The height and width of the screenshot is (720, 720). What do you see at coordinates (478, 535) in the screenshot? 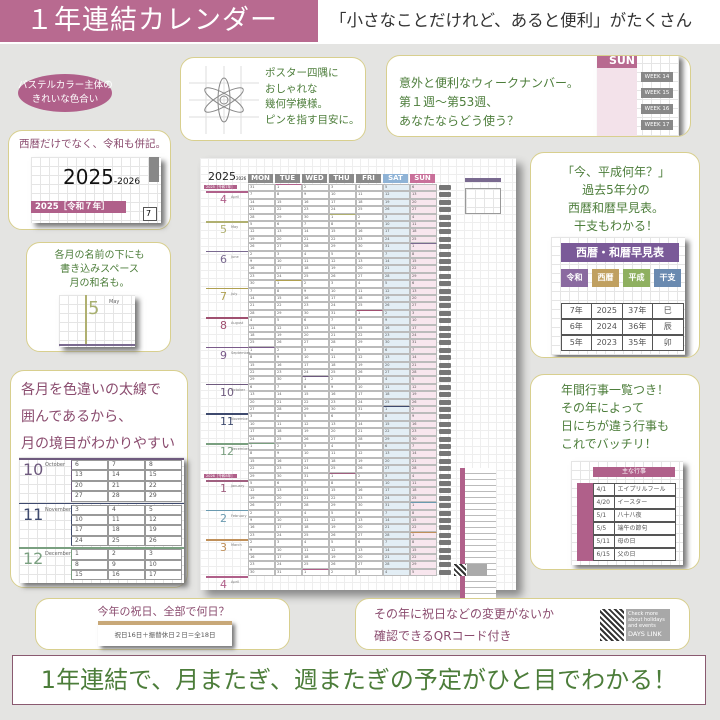
I see `events-mini-list` at bounding box center [478, 535].